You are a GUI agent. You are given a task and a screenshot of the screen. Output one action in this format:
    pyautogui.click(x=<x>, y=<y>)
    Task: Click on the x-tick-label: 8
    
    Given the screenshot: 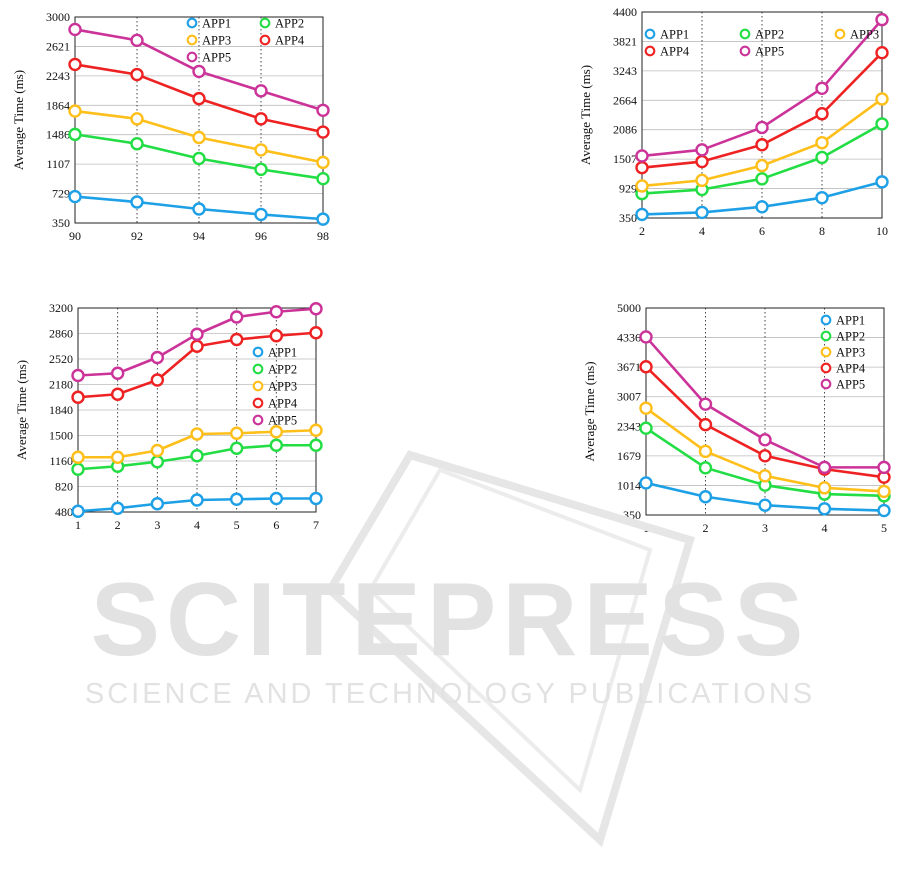 What is the action you would take?
    pyautogui.click(x=822, y=231)
    